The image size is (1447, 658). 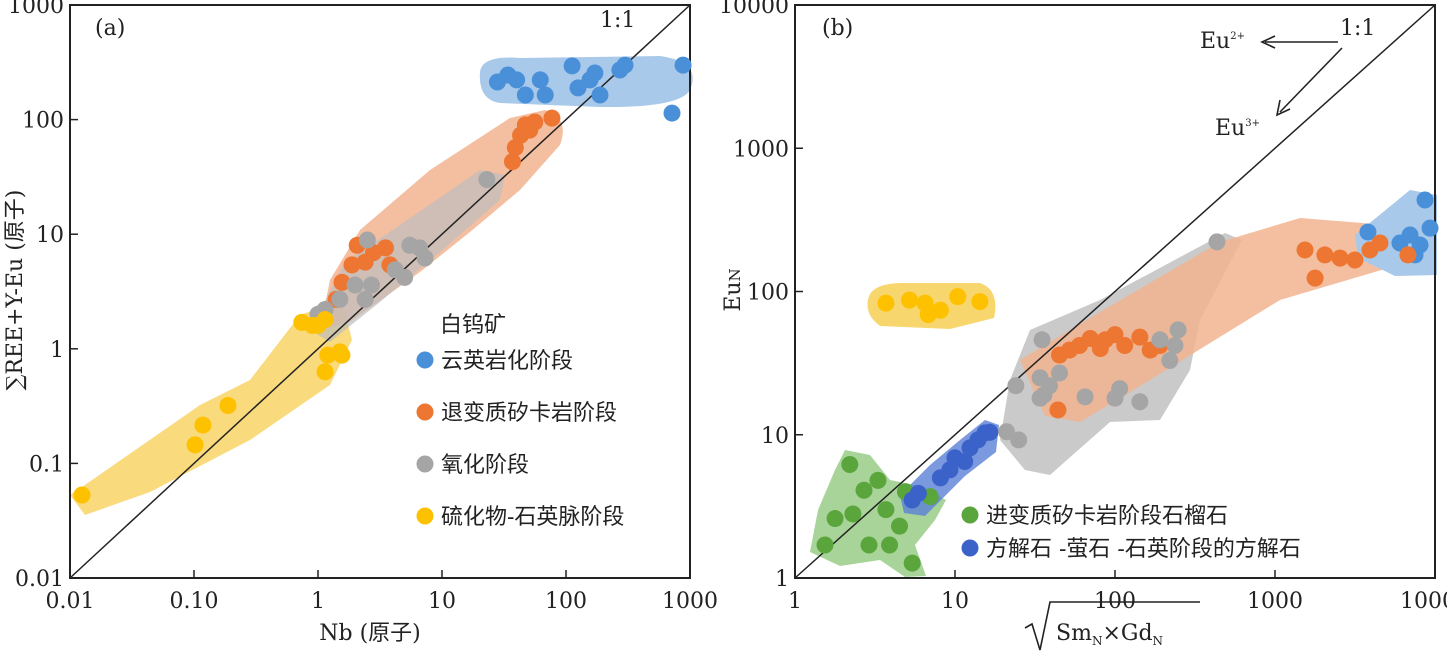 What do you see at coordinates (473, 325) in the screenshot?
I see `legend-title: 白钨矿` at bounding box center [473, 325].